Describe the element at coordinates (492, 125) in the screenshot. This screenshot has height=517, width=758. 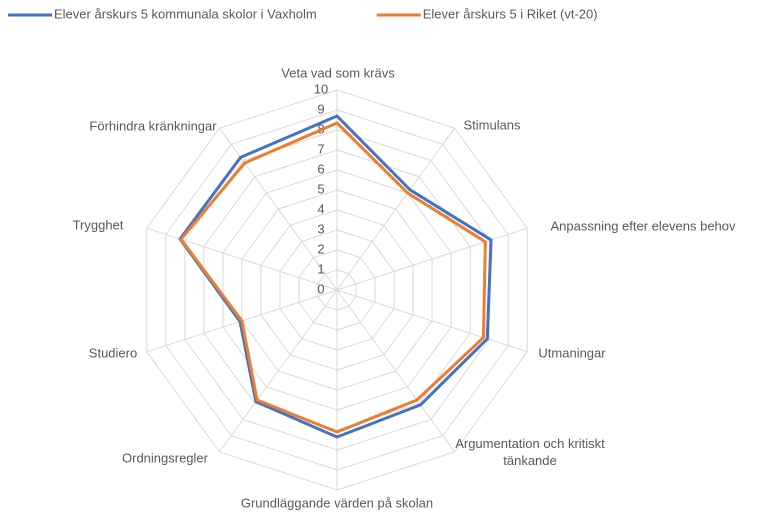
I see `category-label: Stimulans` at that location.